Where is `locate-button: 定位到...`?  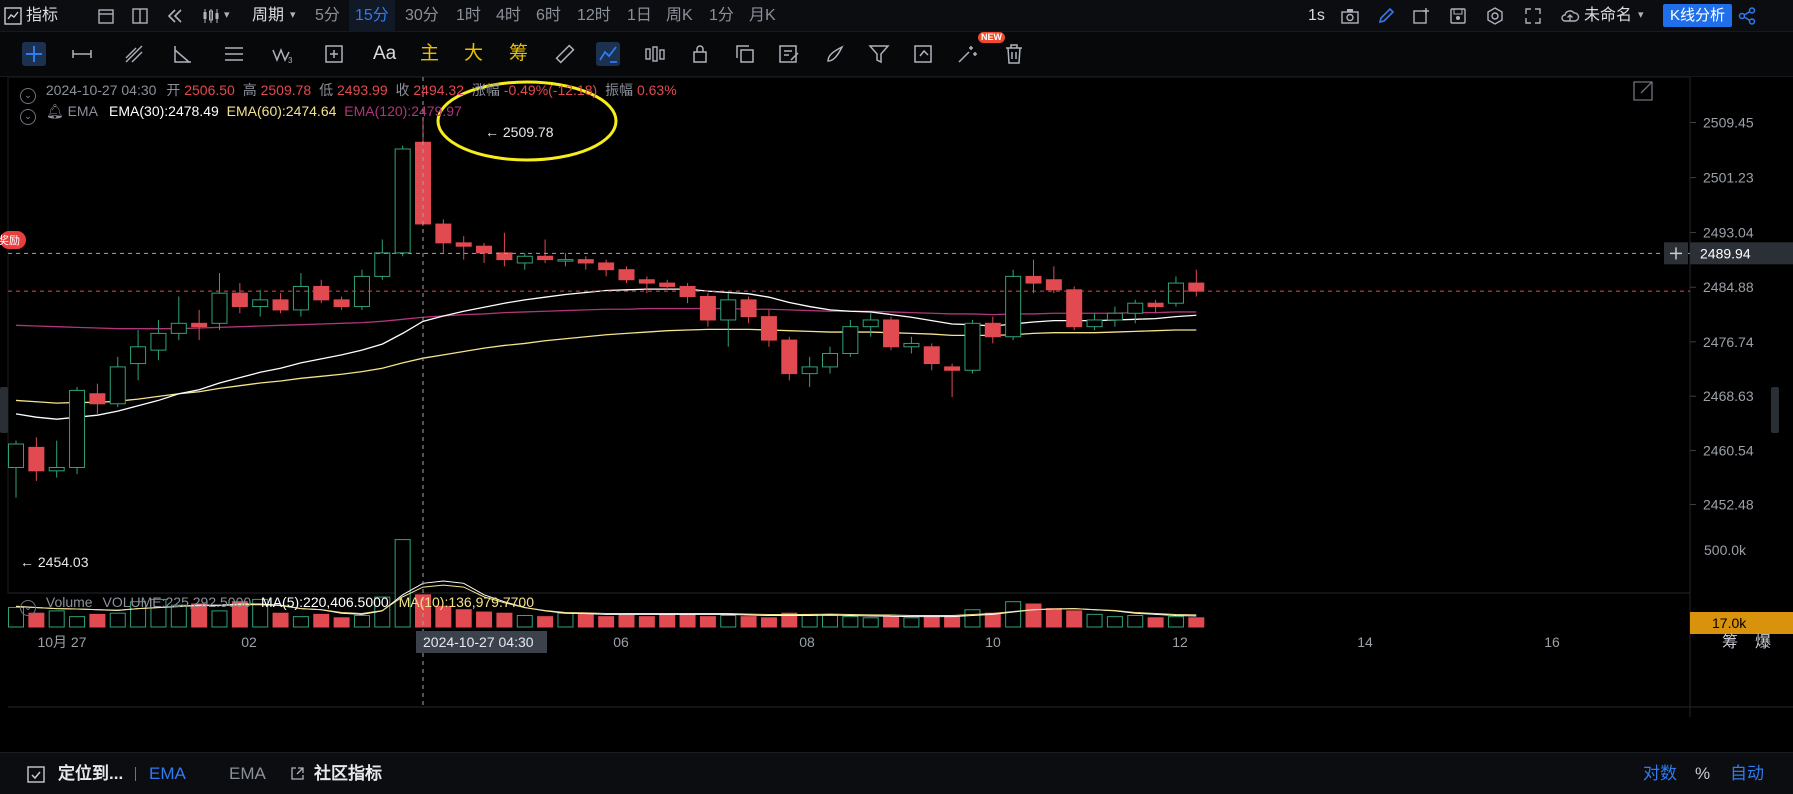
locate-button: 定位到... is located at coordinates (91, 773).